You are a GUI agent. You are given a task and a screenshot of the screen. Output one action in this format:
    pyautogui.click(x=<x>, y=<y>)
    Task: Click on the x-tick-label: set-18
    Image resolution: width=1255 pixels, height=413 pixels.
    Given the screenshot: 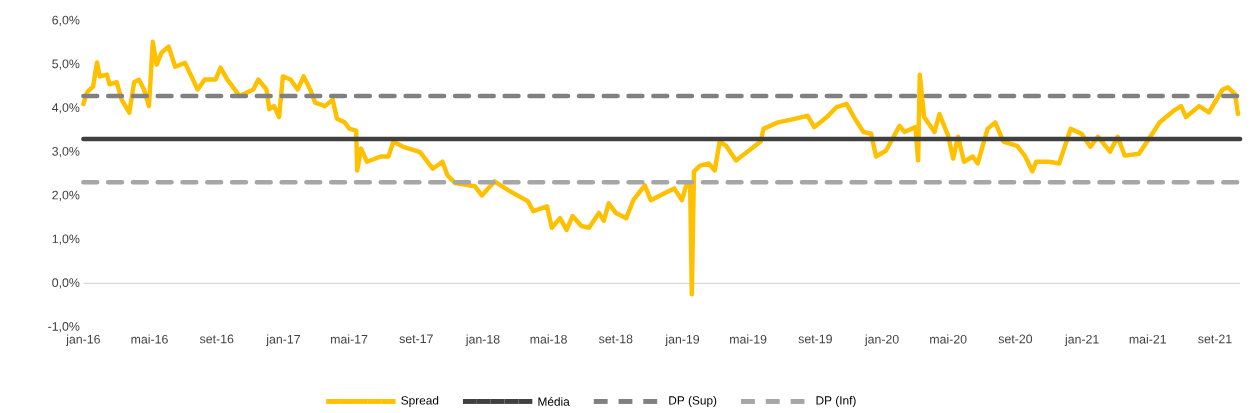 What is the action you would take?
    pyautogui.click(x=616, y=339)
    